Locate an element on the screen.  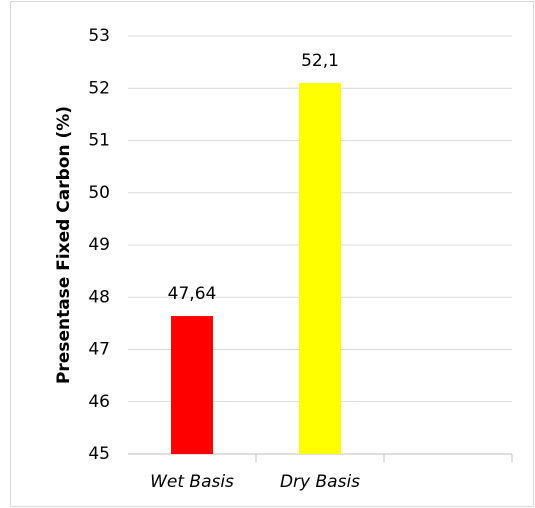
y-tick-label: 50 is located at coordinates (99, 193).